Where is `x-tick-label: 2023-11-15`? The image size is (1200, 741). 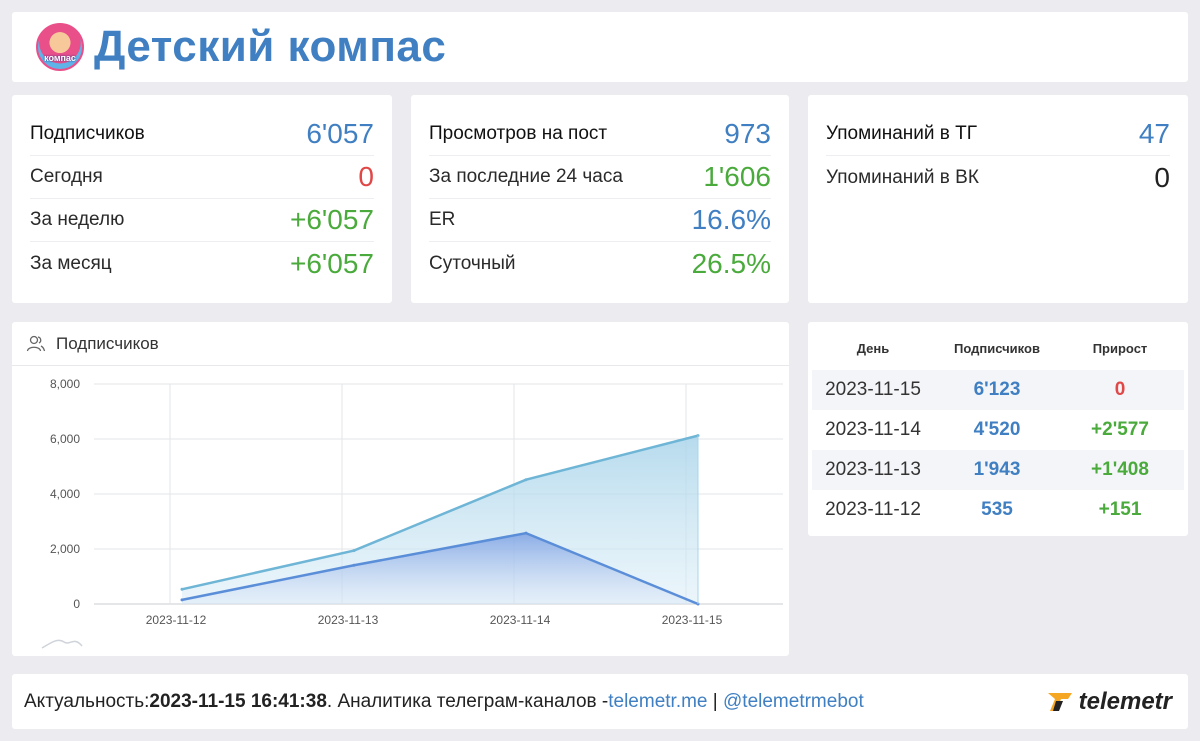
x-tick-label: 2023-11-15 is located at coordinates (692, 620).